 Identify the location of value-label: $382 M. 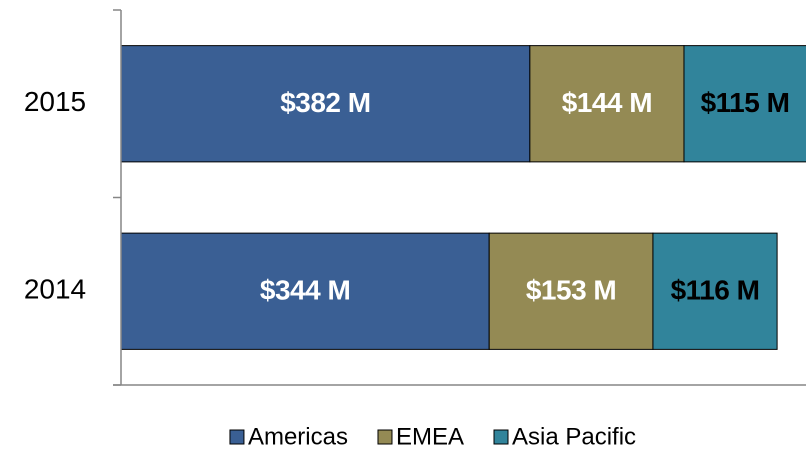
(325, 102).